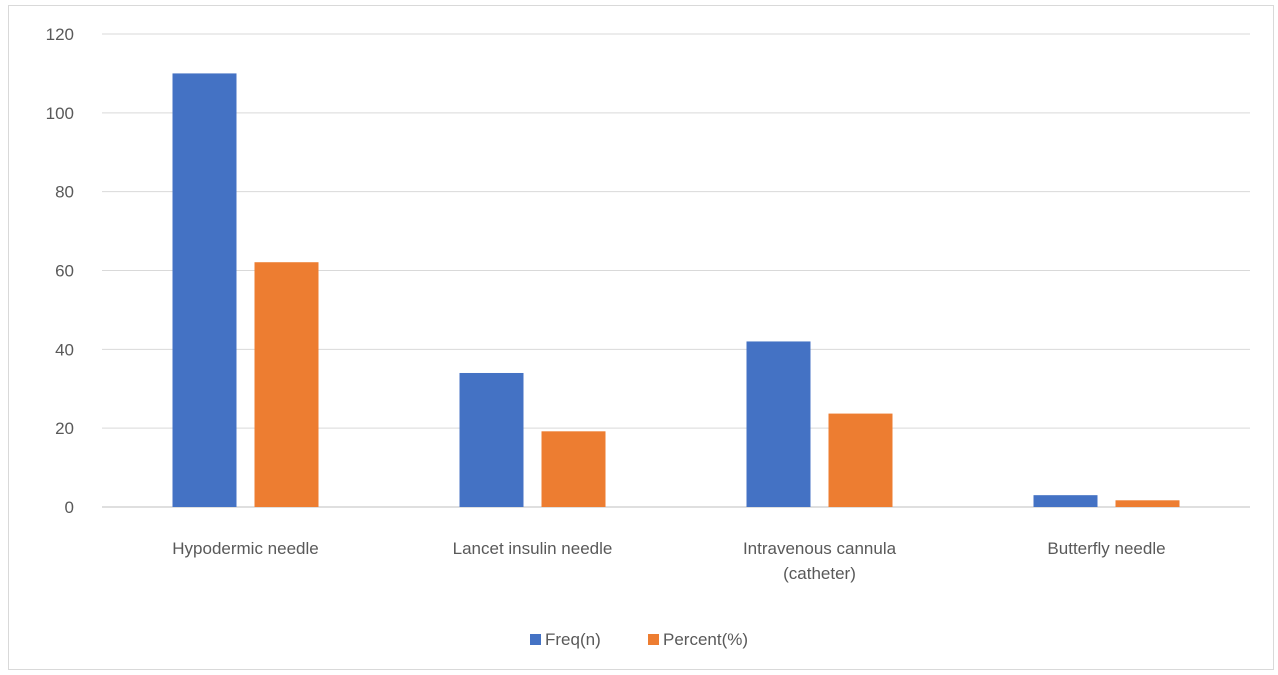 This screenshot has height=675, width=1278. What do you see at coordinates (245, 548) in the screenshot?
I see `x-category-label: Hypodermic needle` at bounding box center [245, 548].